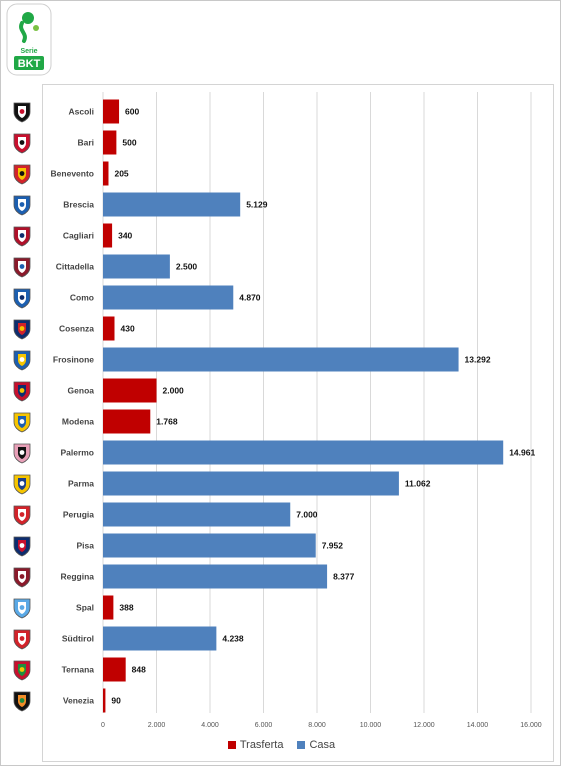 The width and height of the screenshot is (563, 768). Describe the element at coordinates (78, 701) in the screenshot. I see `category-label: Venezia` at that location.